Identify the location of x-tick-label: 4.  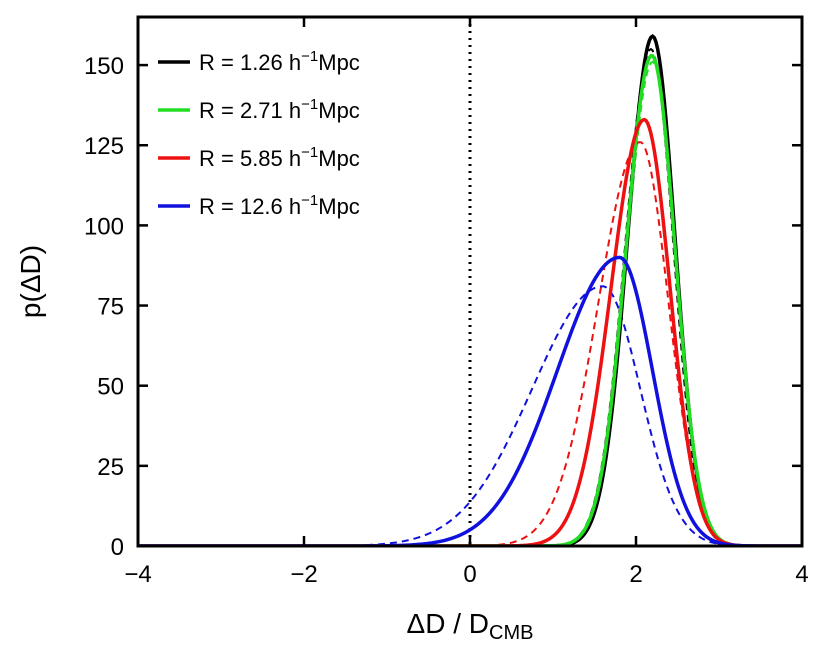
(801, 574).